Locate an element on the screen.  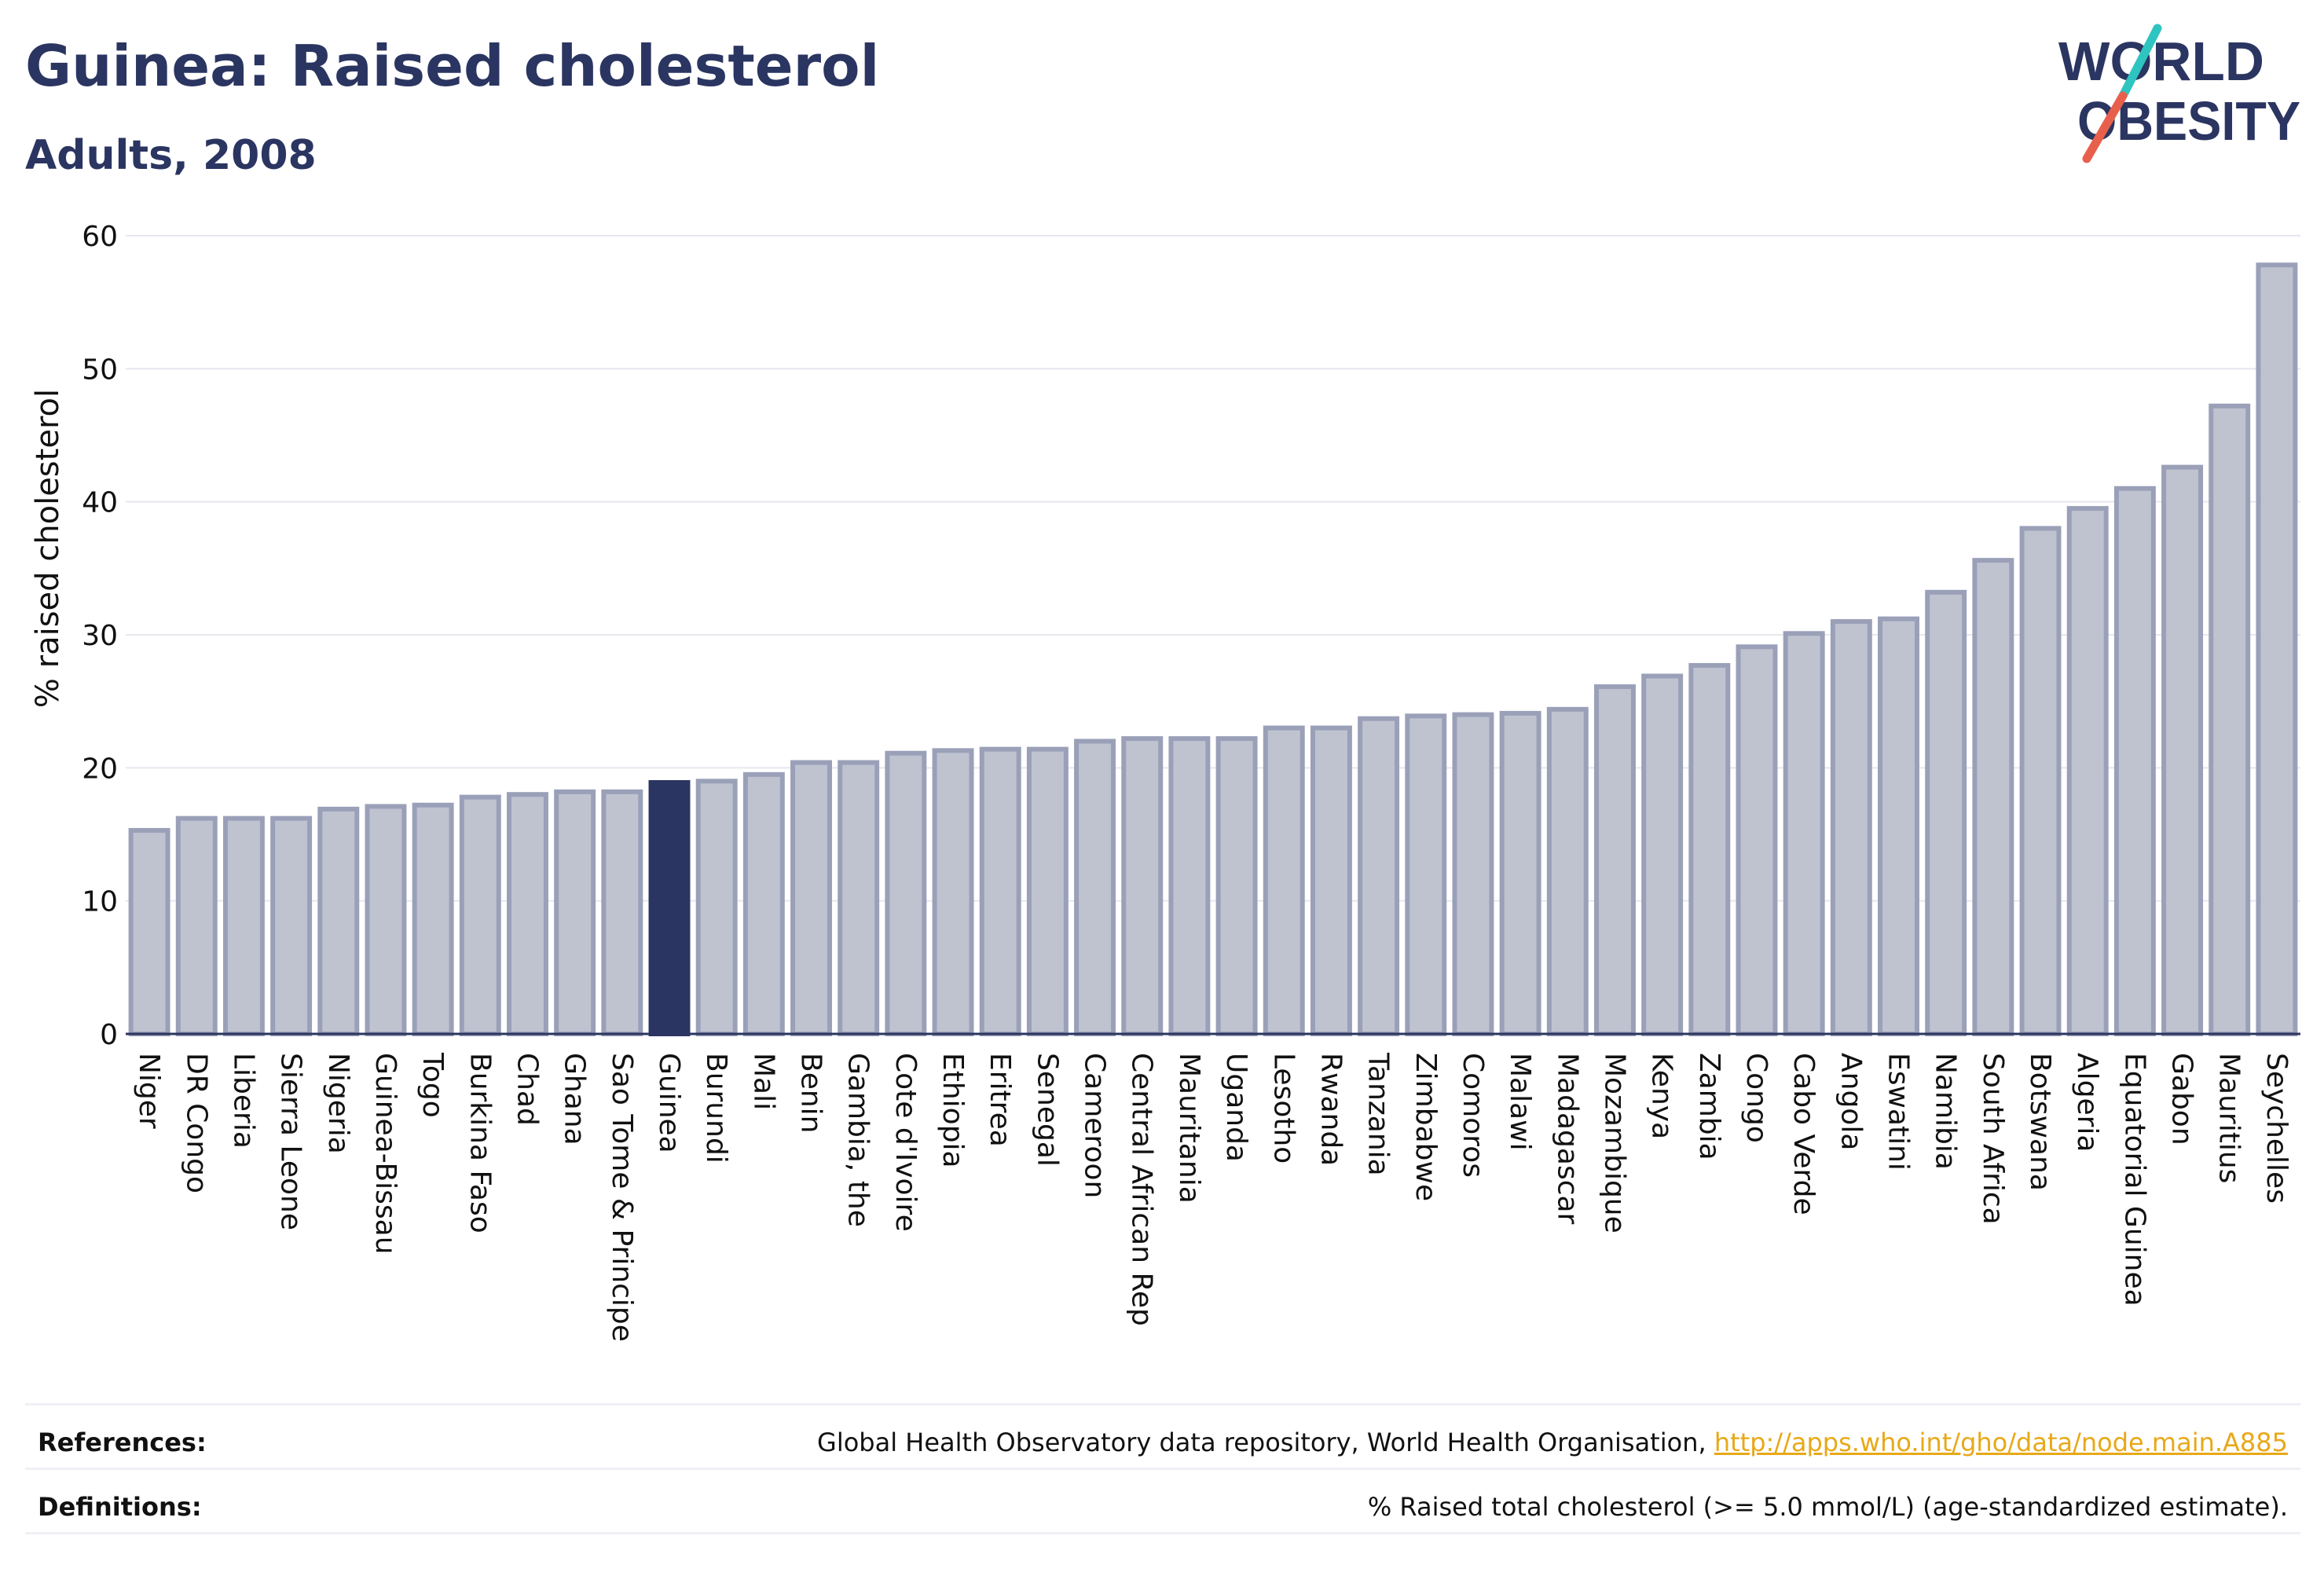
x-tick-label: Chad is located at coordinates (527, 1089).